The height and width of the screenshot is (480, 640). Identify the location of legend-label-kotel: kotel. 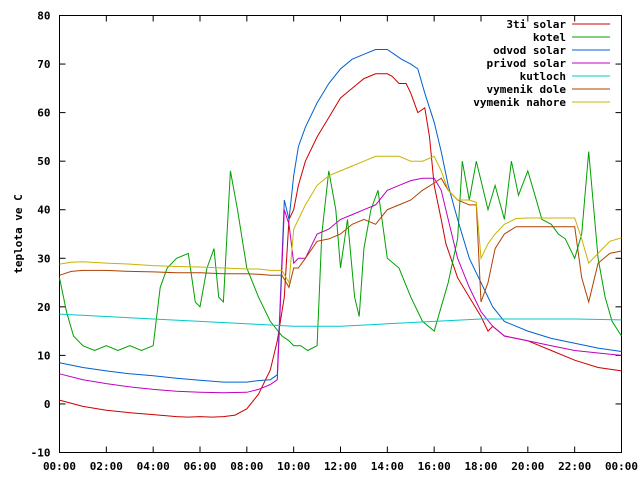
(549, 37).